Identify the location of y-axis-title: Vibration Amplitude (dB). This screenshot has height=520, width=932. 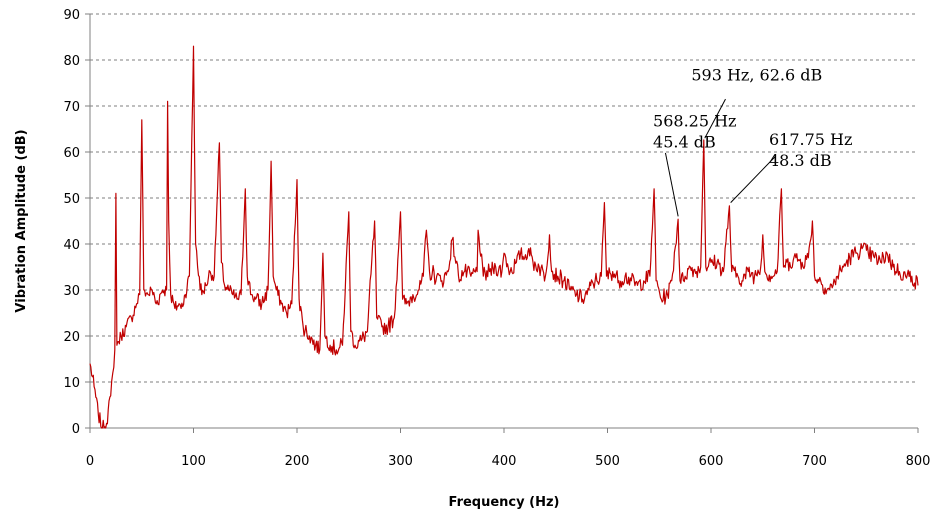
(21, 220).